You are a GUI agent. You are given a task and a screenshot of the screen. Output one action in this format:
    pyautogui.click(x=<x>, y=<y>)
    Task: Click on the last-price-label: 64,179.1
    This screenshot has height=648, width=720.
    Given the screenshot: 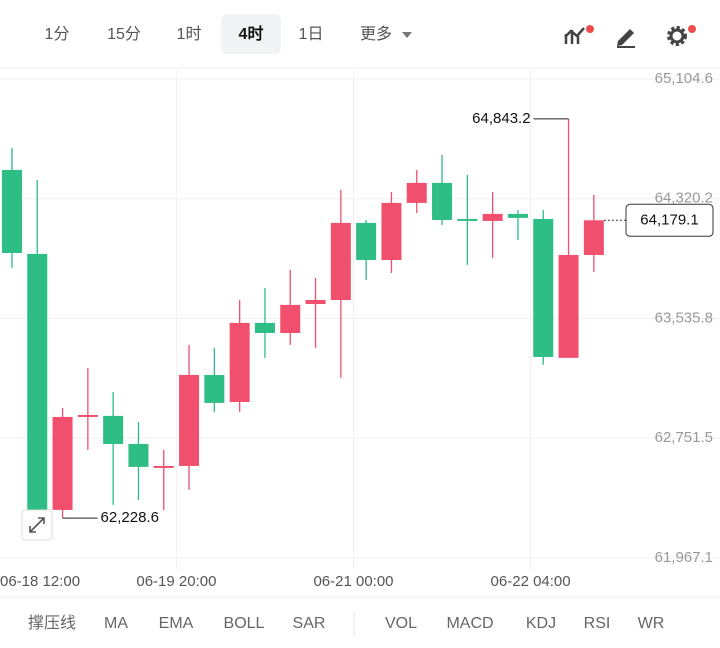 What is the action you would take?
    pyautogui.click(x=669, y=219)
    